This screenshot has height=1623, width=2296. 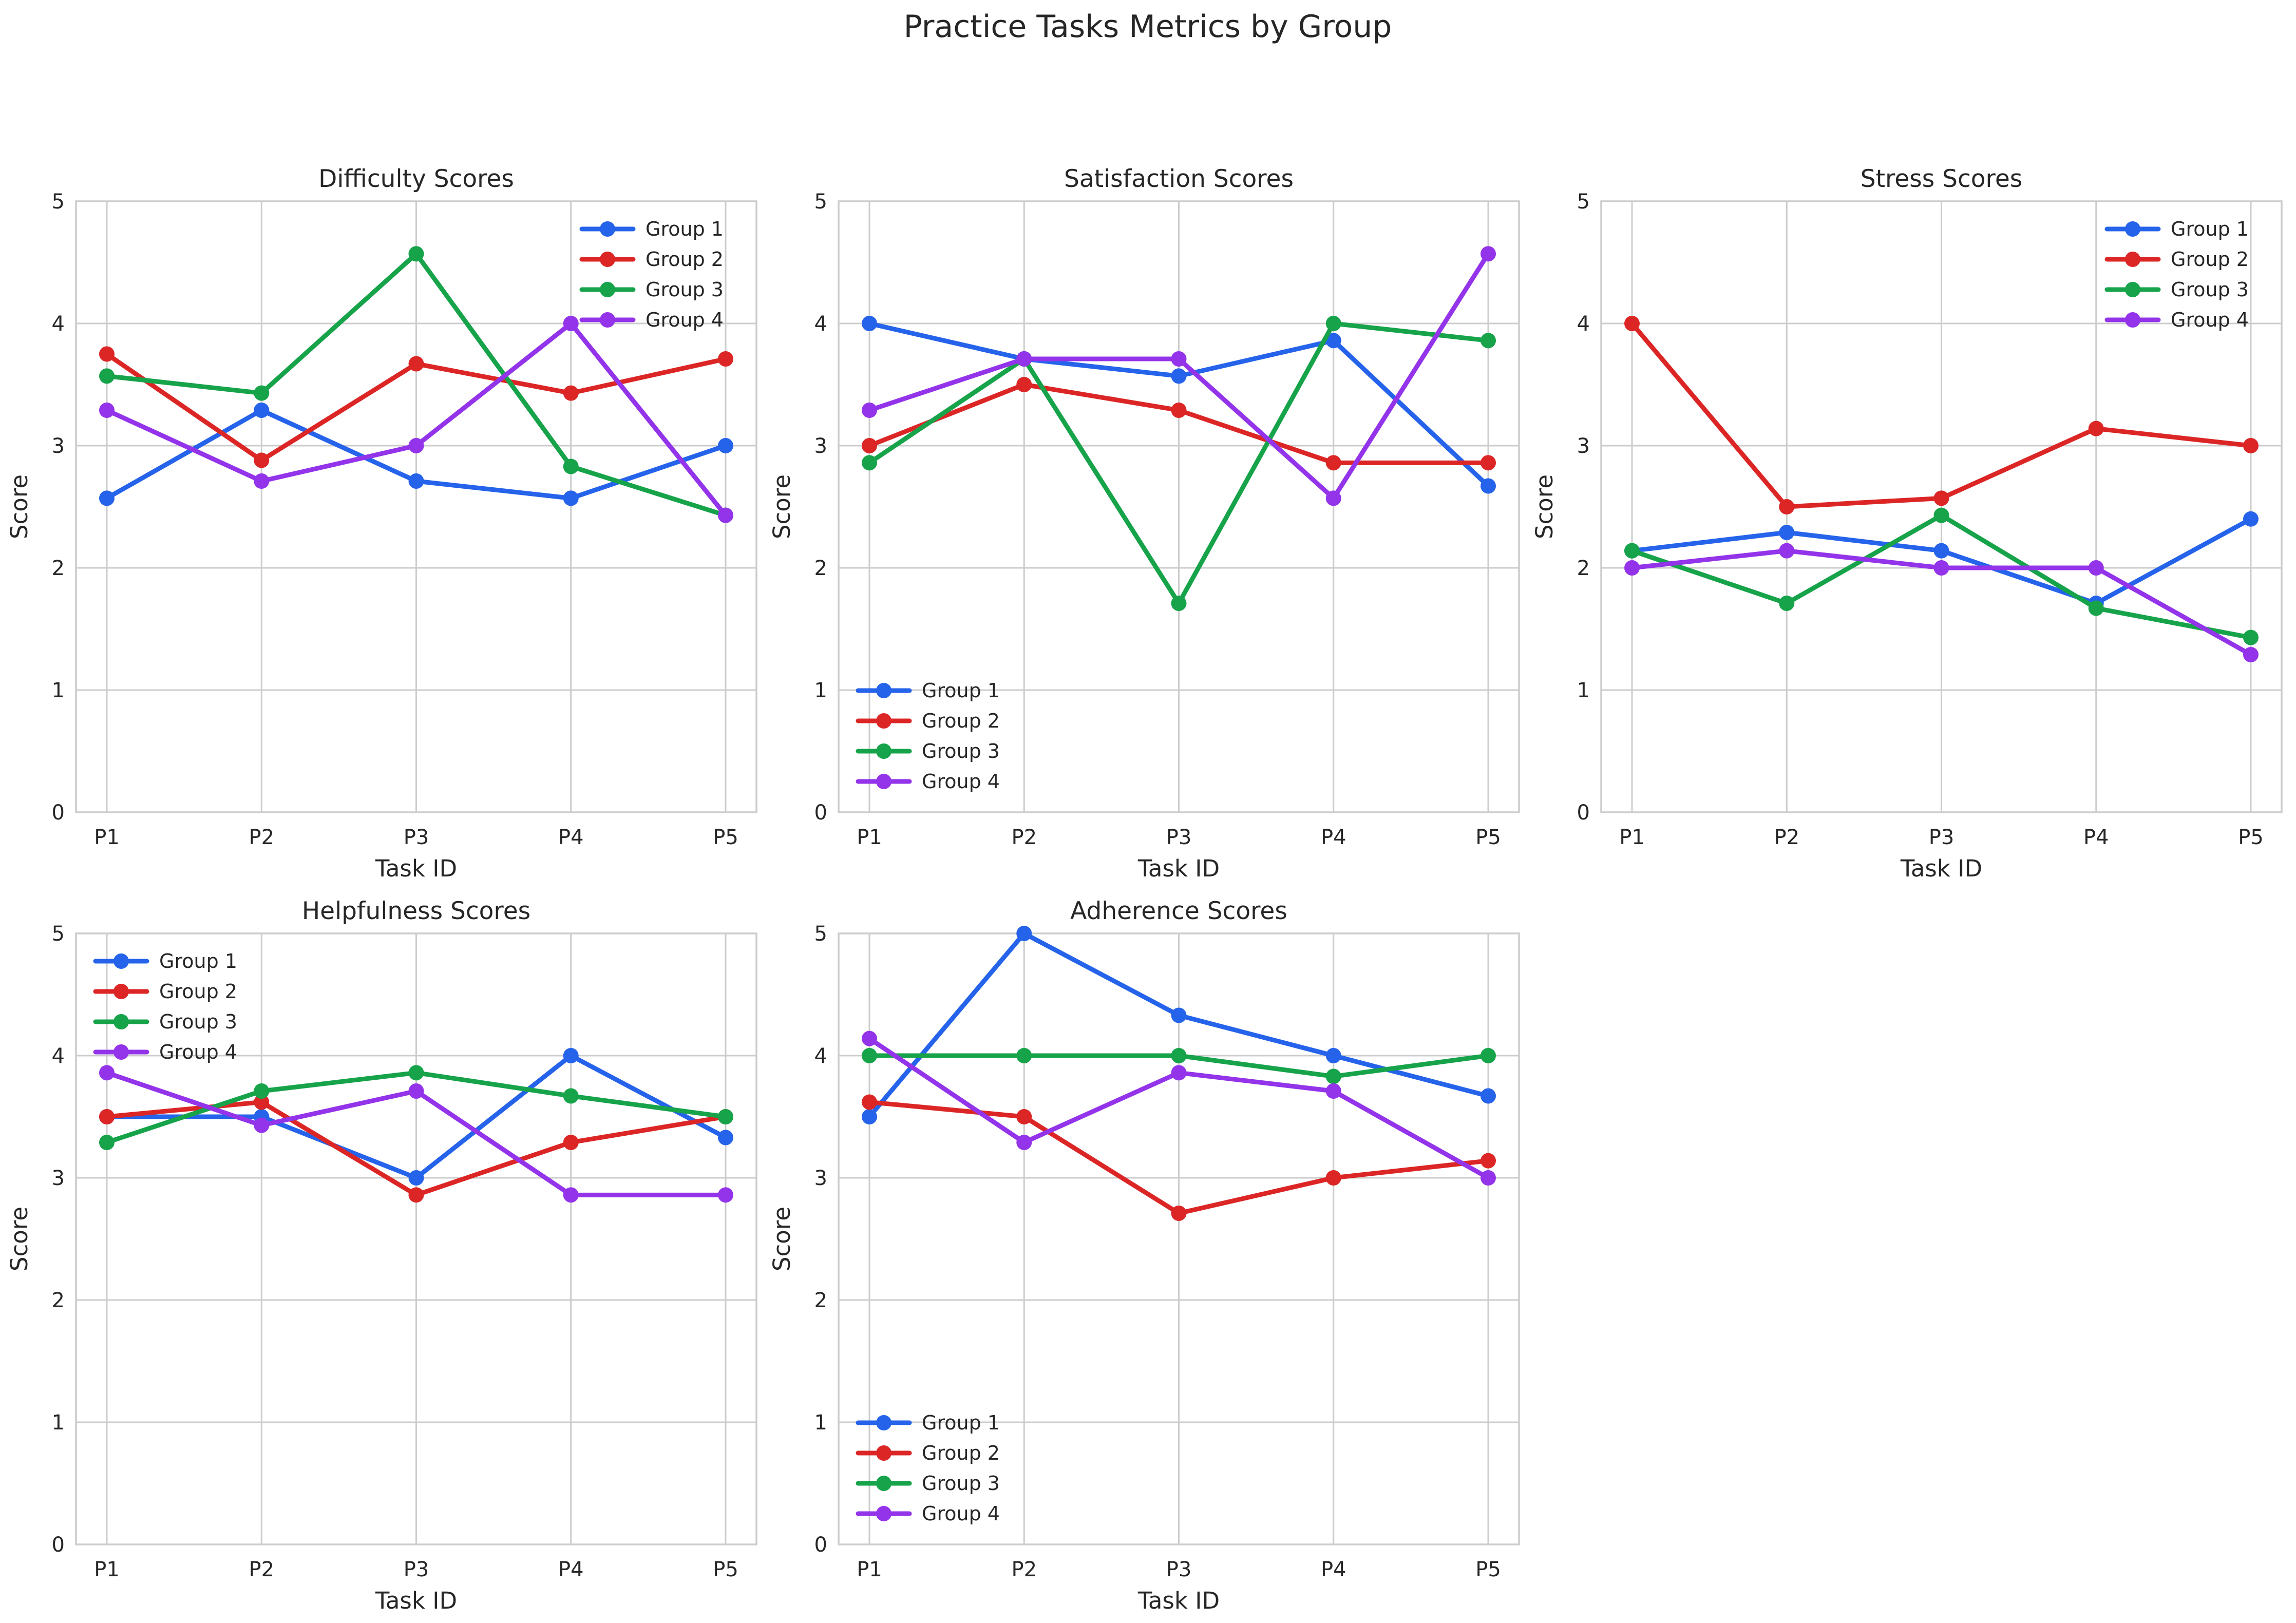 I want to click on chart-1-group-2-legend-marker, so click(x=607, y=259).